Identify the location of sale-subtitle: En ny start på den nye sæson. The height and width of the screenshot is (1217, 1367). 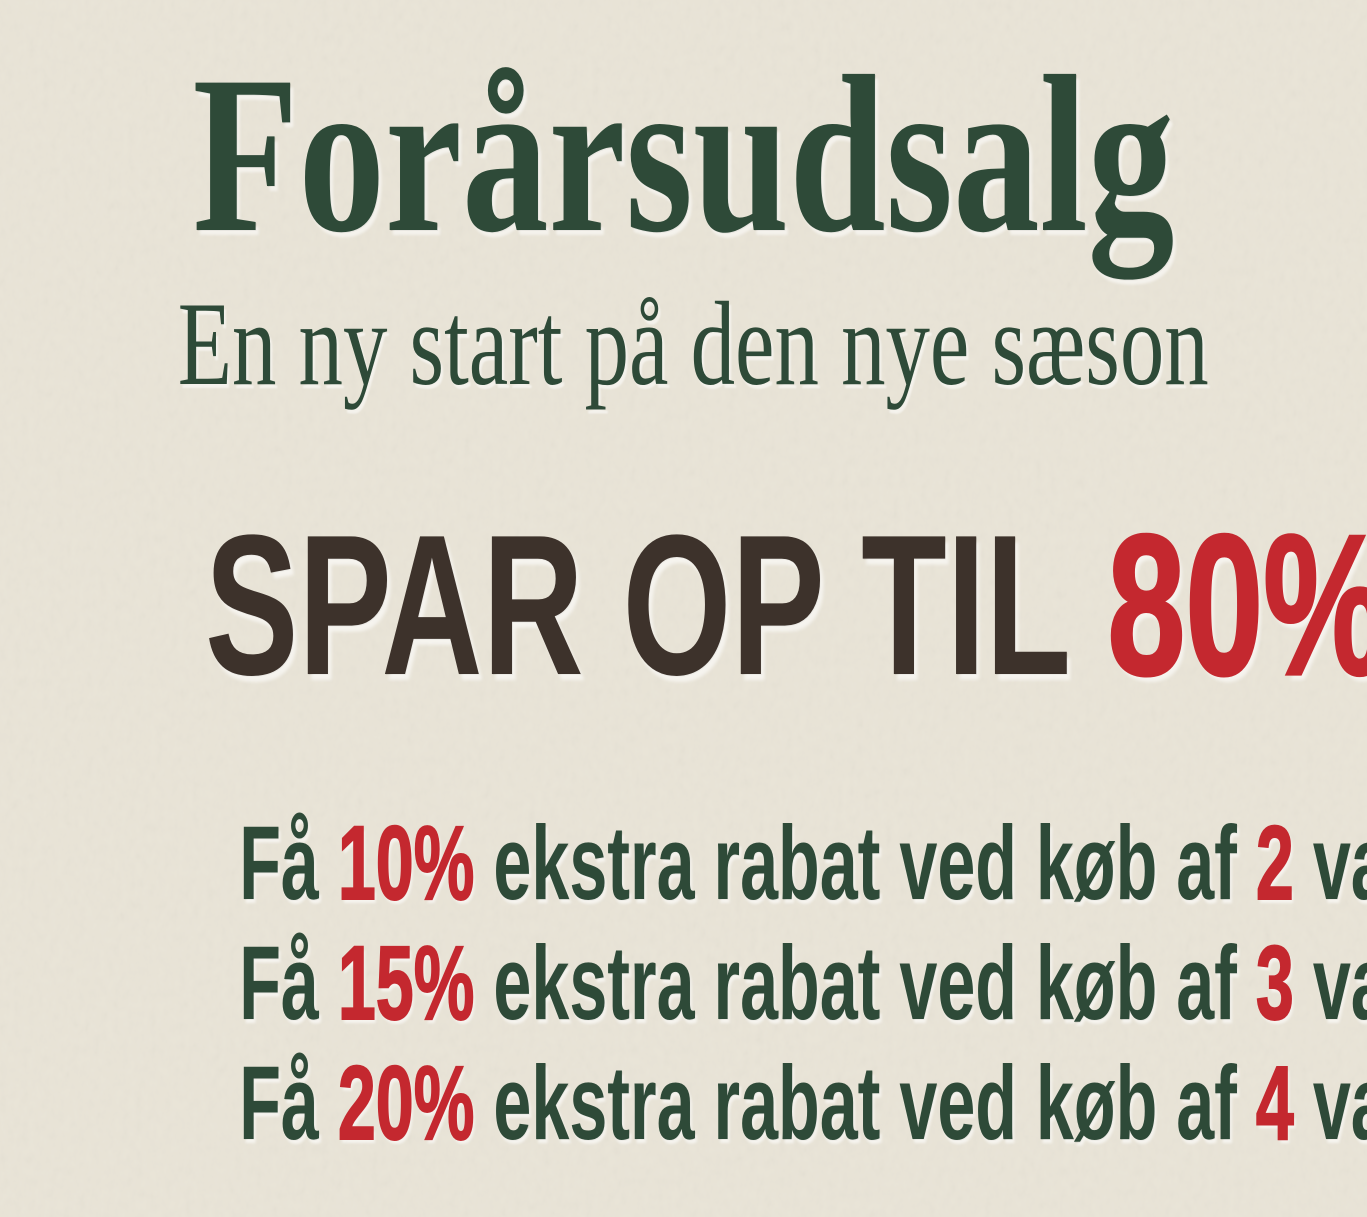
(693, 343).